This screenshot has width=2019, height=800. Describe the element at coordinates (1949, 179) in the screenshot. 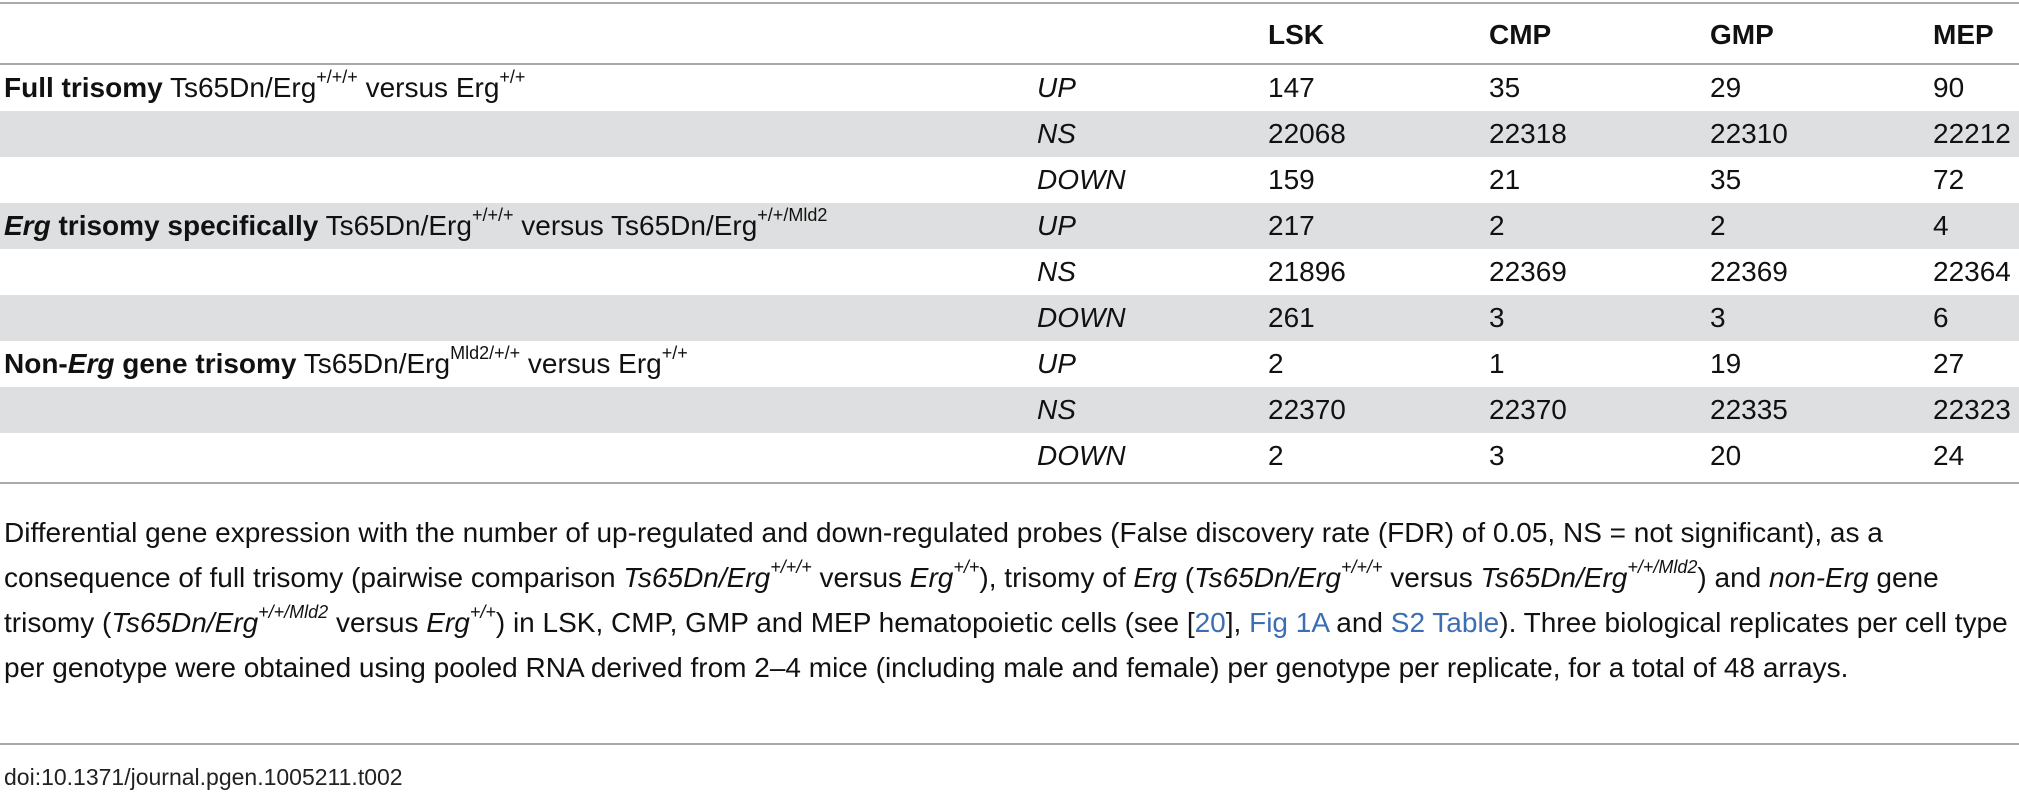

I see `value-cell: 72` at that location.